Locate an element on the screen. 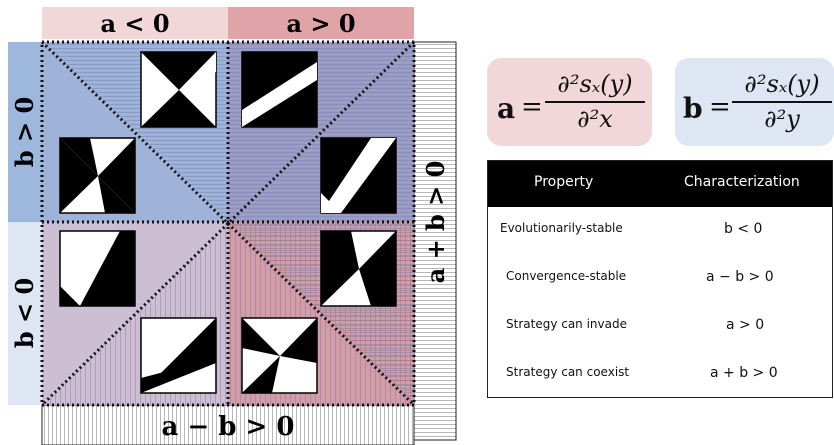  row-property: Strategy can invade is located at coordinates (566, 324).